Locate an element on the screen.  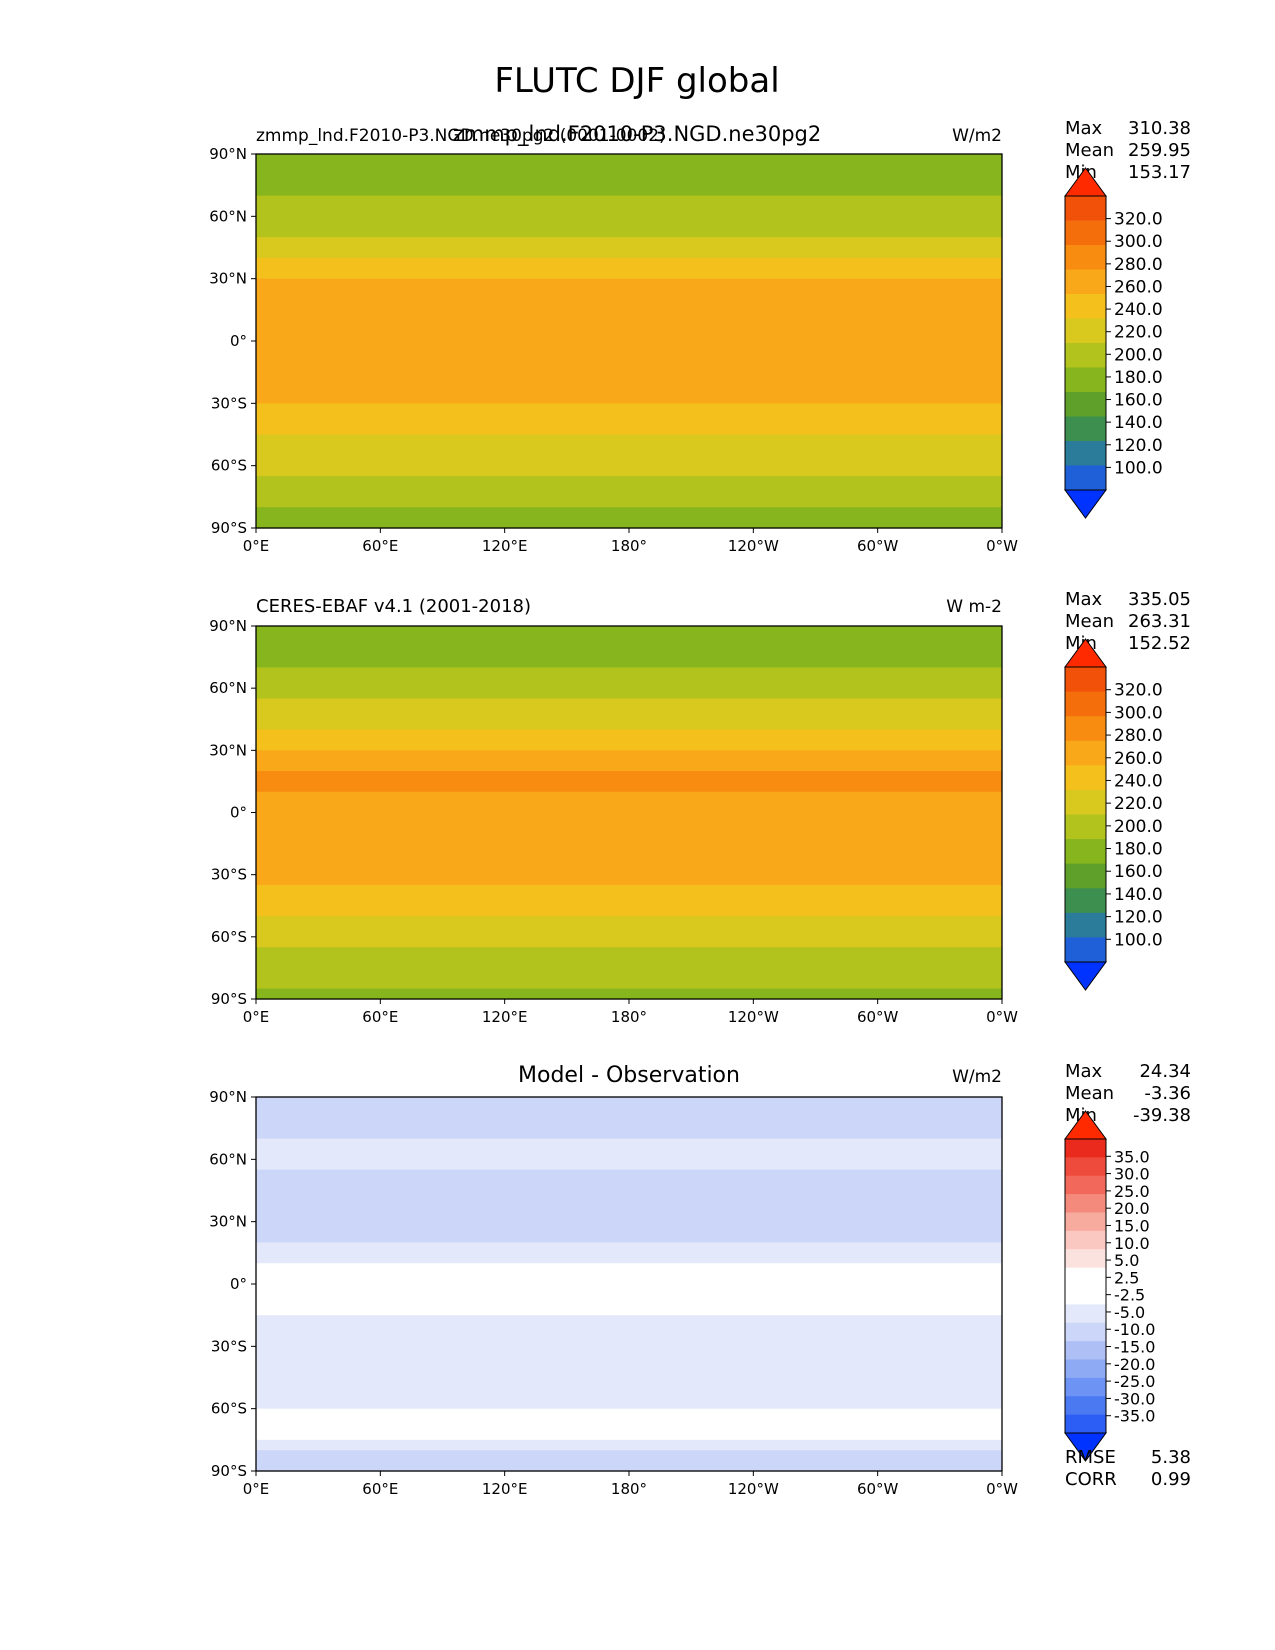
rmse-label: RMSE is located at coordinates (1090, 1457).